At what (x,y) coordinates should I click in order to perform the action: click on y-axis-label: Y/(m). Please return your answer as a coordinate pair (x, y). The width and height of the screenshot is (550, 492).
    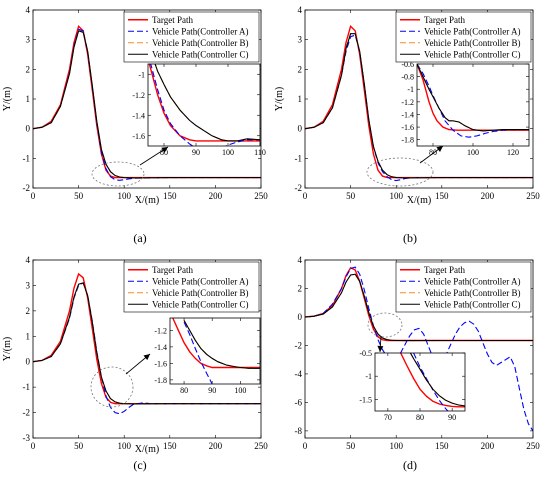
    Looking at the image, I should click on (7, 99).